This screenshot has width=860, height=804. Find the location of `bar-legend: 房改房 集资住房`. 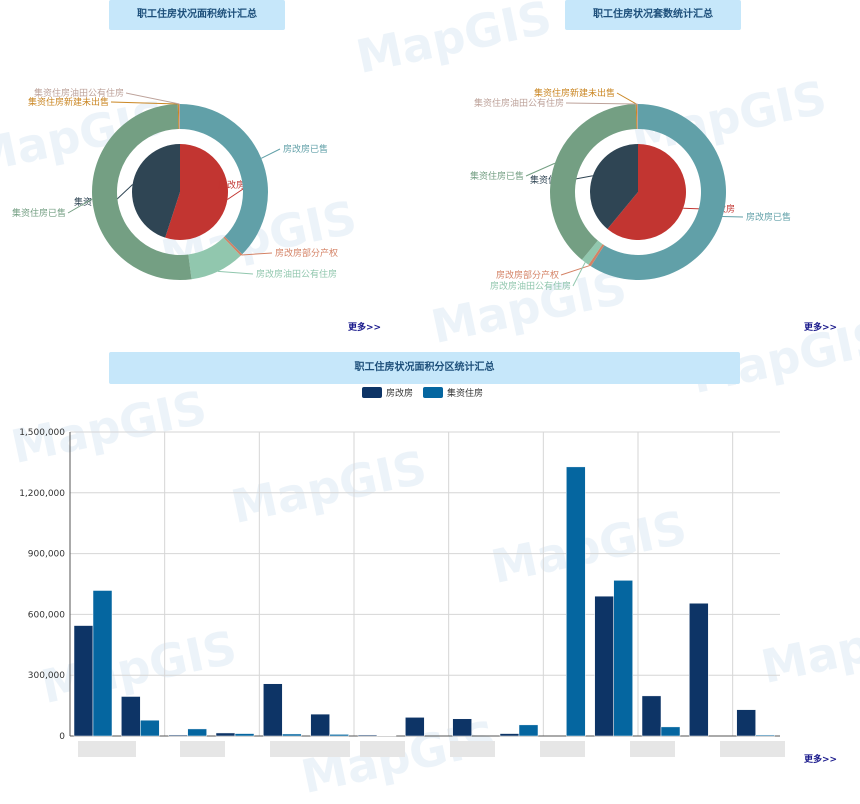

bar-legend: 房改房 集资住房 is located at coordinates (422, 392).